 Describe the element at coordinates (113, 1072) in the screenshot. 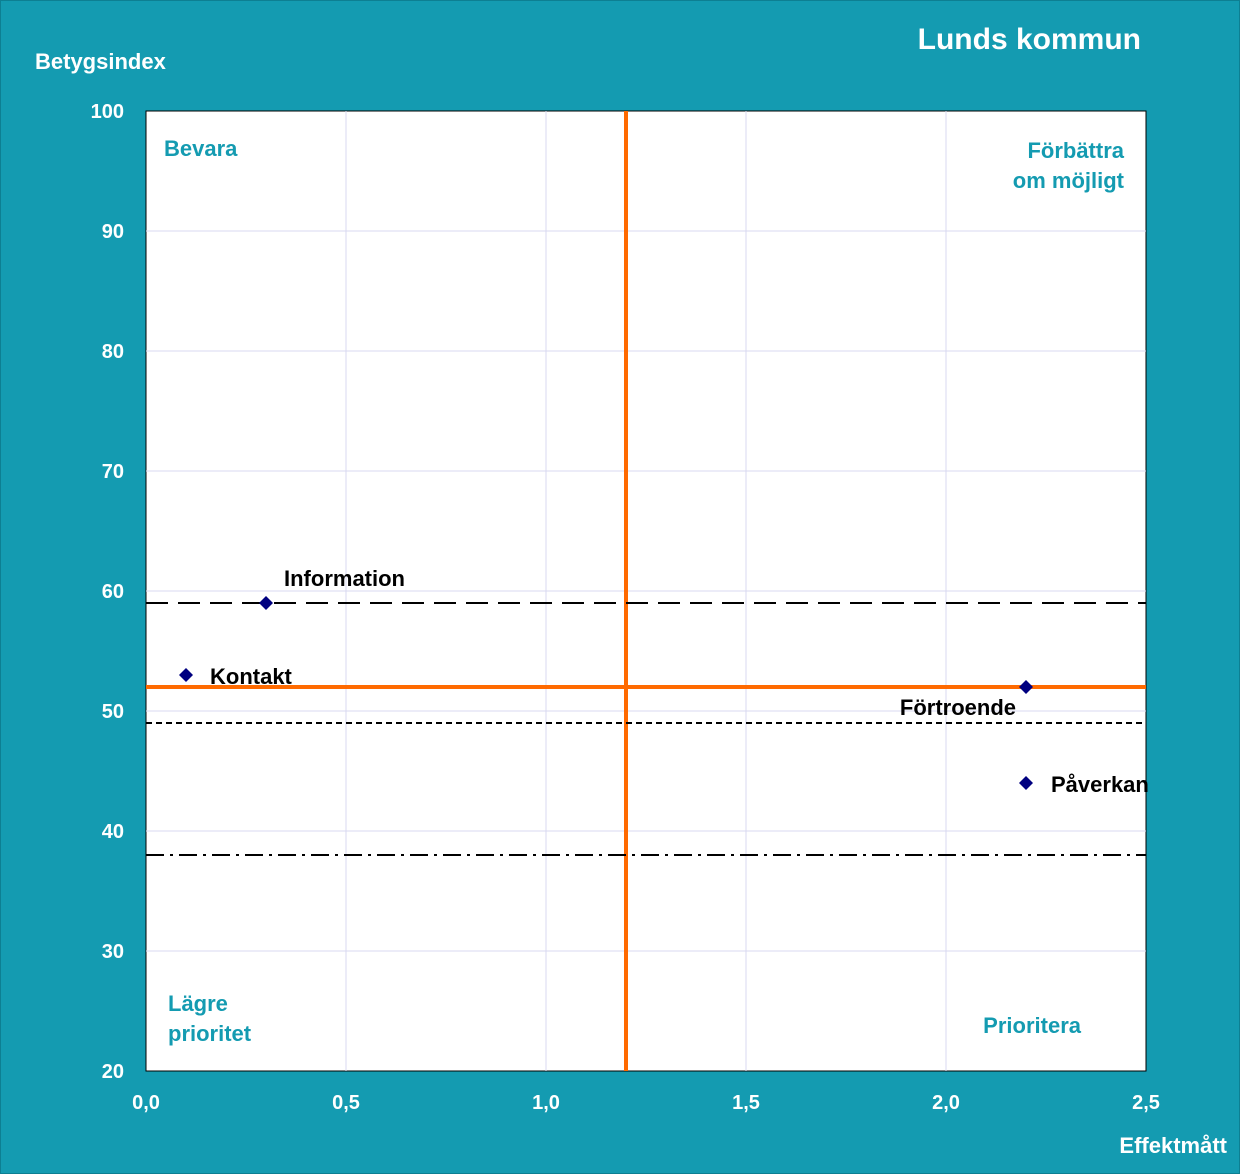

I see `y-tick-label: 20` at that location.